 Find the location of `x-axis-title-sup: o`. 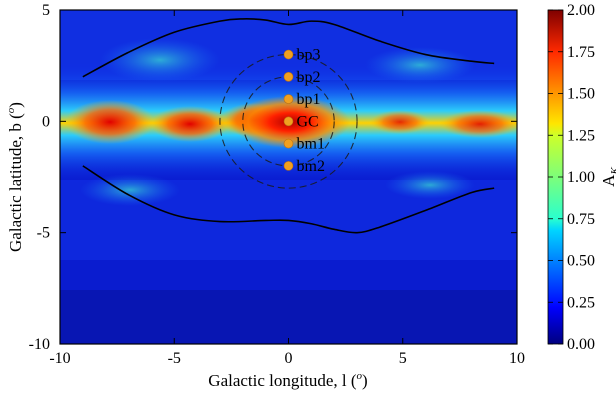

x-axis-title-sup: o is located at coordinates (360, 376).